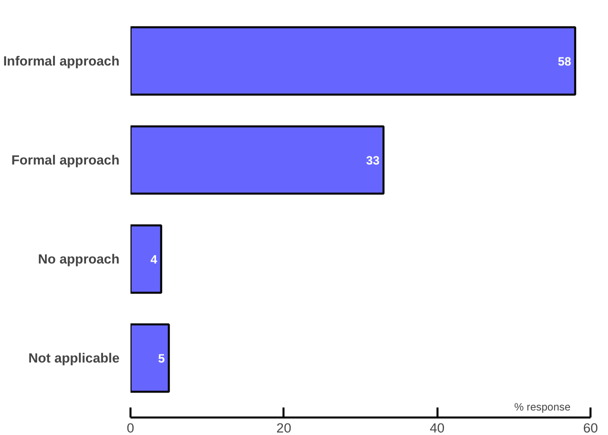 This screenshot has height=435, width=608. What do you see at coordinates (154, 259) in the screenshot?
I see `data-label: 4` at bounding box center [154, 259].